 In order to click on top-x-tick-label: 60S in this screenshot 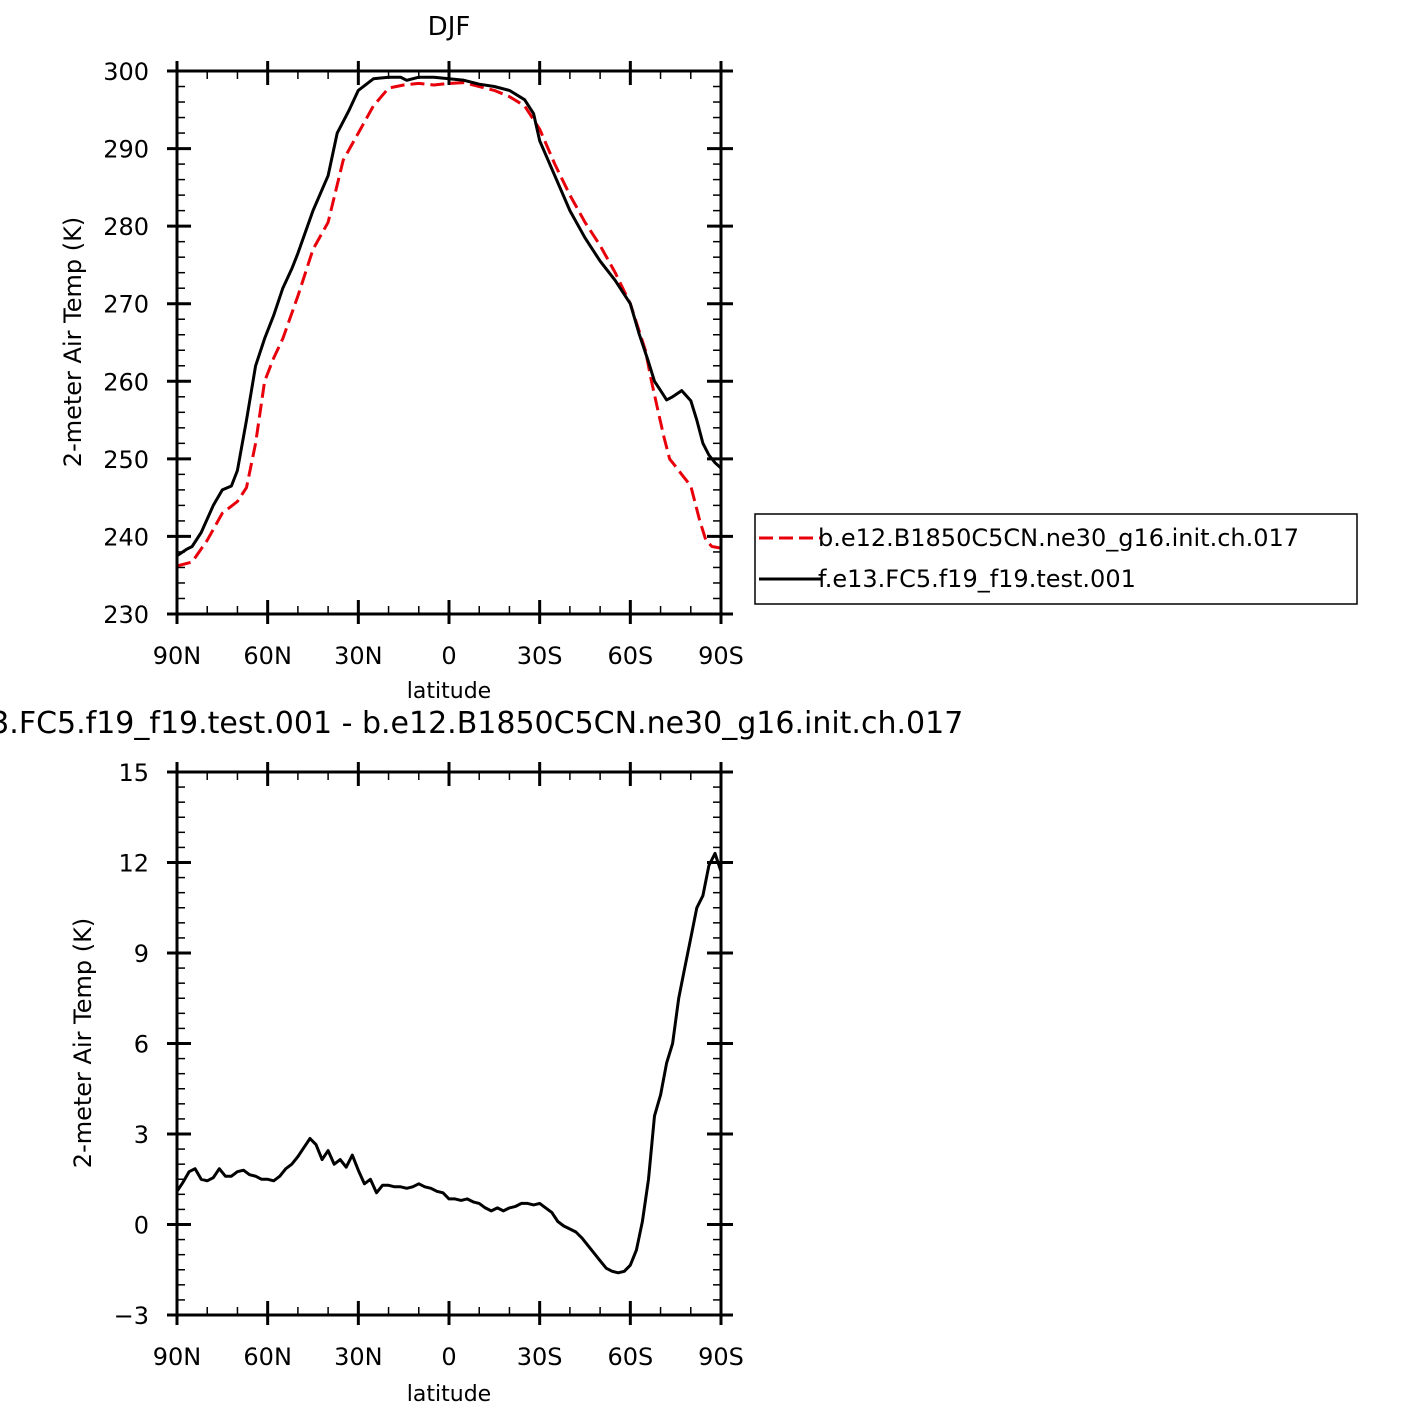, I will do `click(630, 656)`.